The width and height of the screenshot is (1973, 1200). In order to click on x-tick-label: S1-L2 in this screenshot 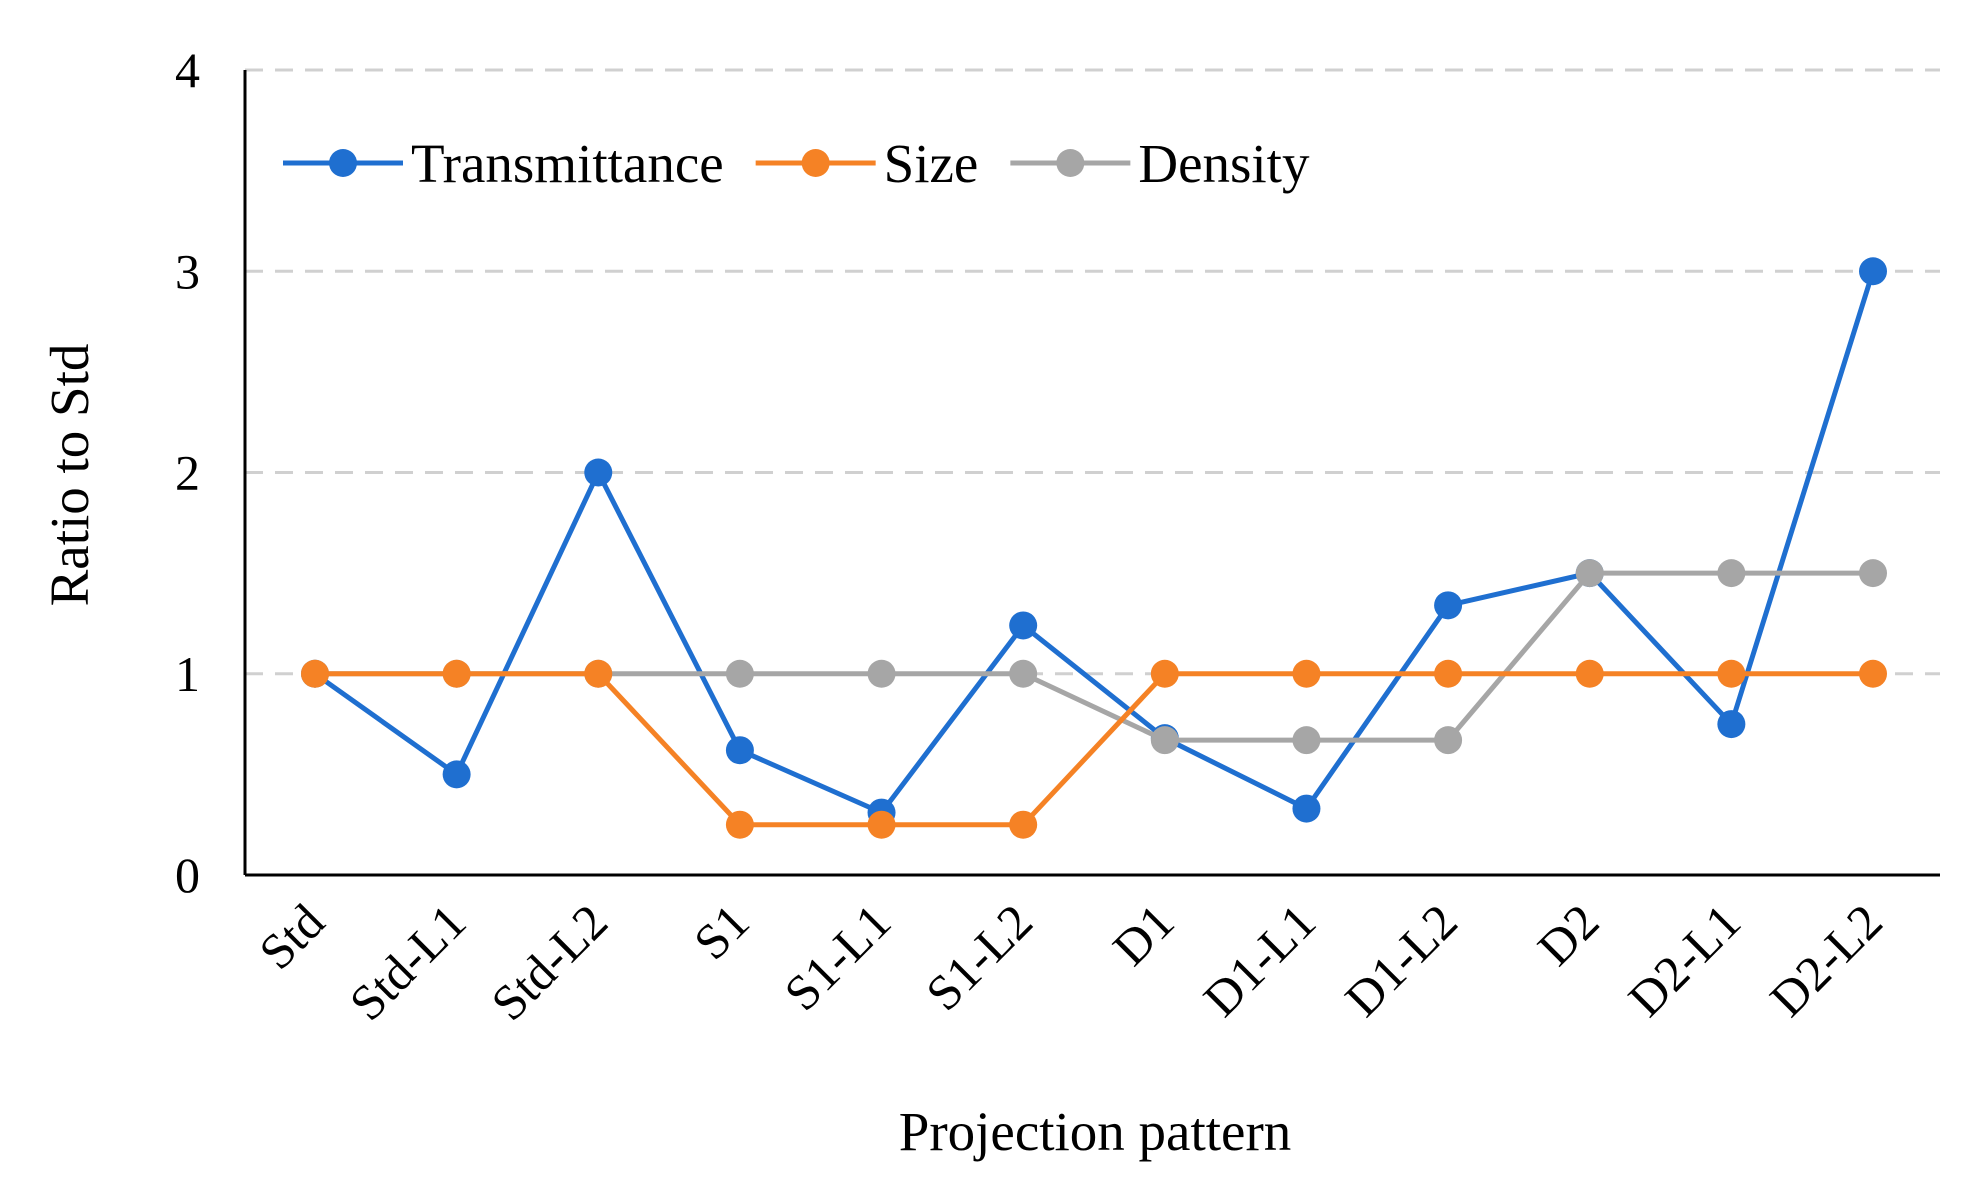, I will do `click(979, 957)`.